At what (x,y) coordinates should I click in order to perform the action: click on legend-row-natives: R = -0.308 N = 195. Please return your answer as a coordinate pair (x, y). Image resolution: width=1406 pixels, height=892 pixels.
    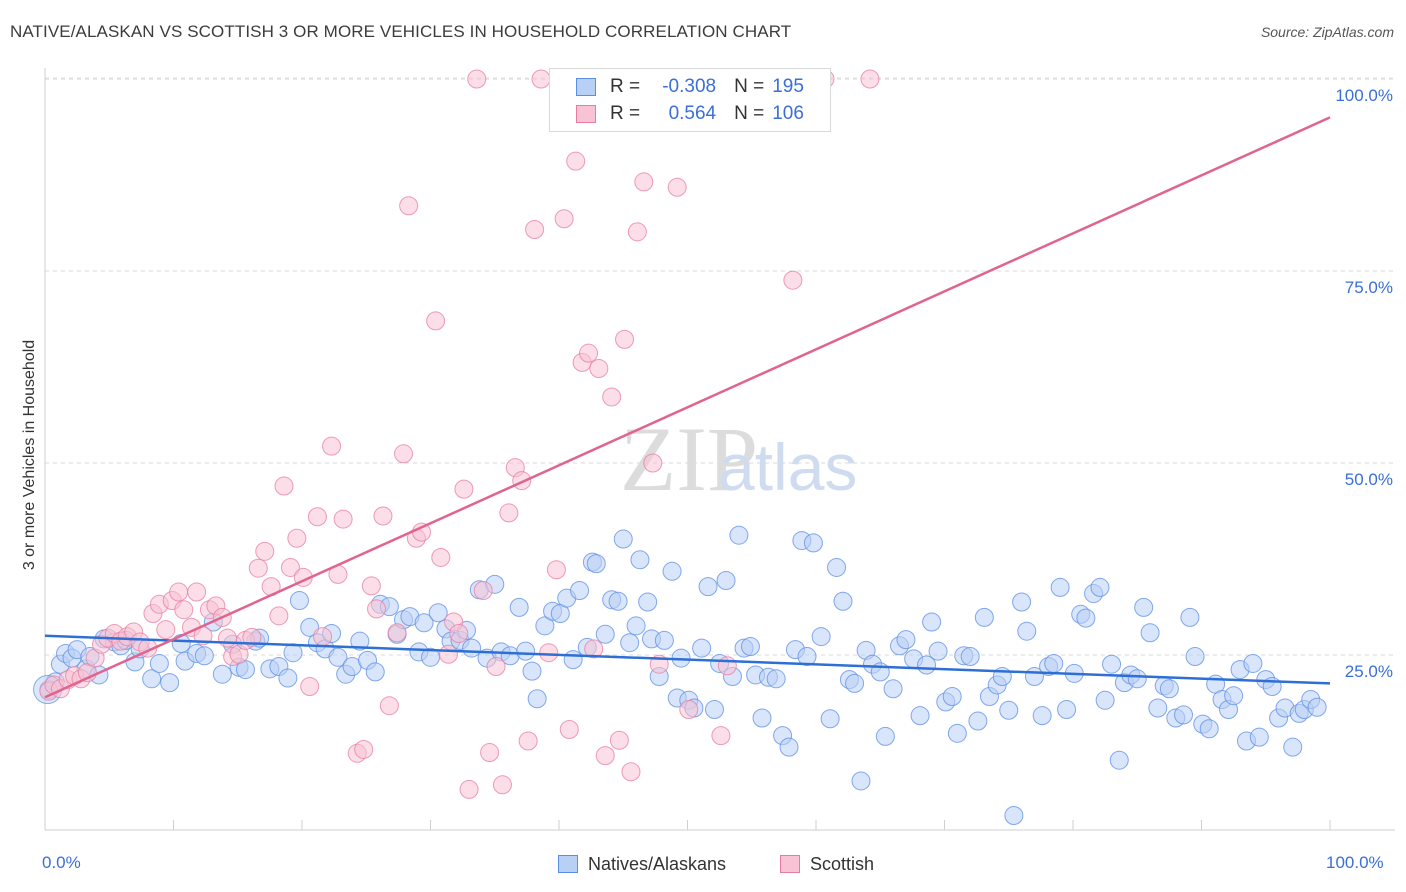
    Looking at the image, I should click on (690, 87).